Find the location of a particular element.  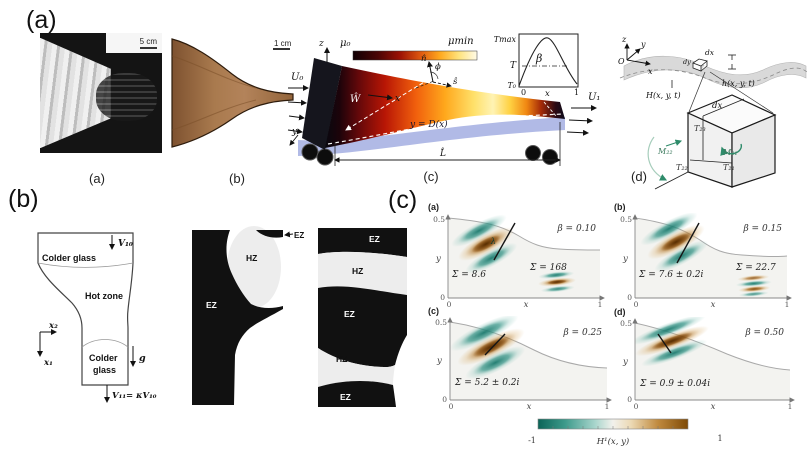

m22-label: M₂₂ is located at coordinates (665, 151).